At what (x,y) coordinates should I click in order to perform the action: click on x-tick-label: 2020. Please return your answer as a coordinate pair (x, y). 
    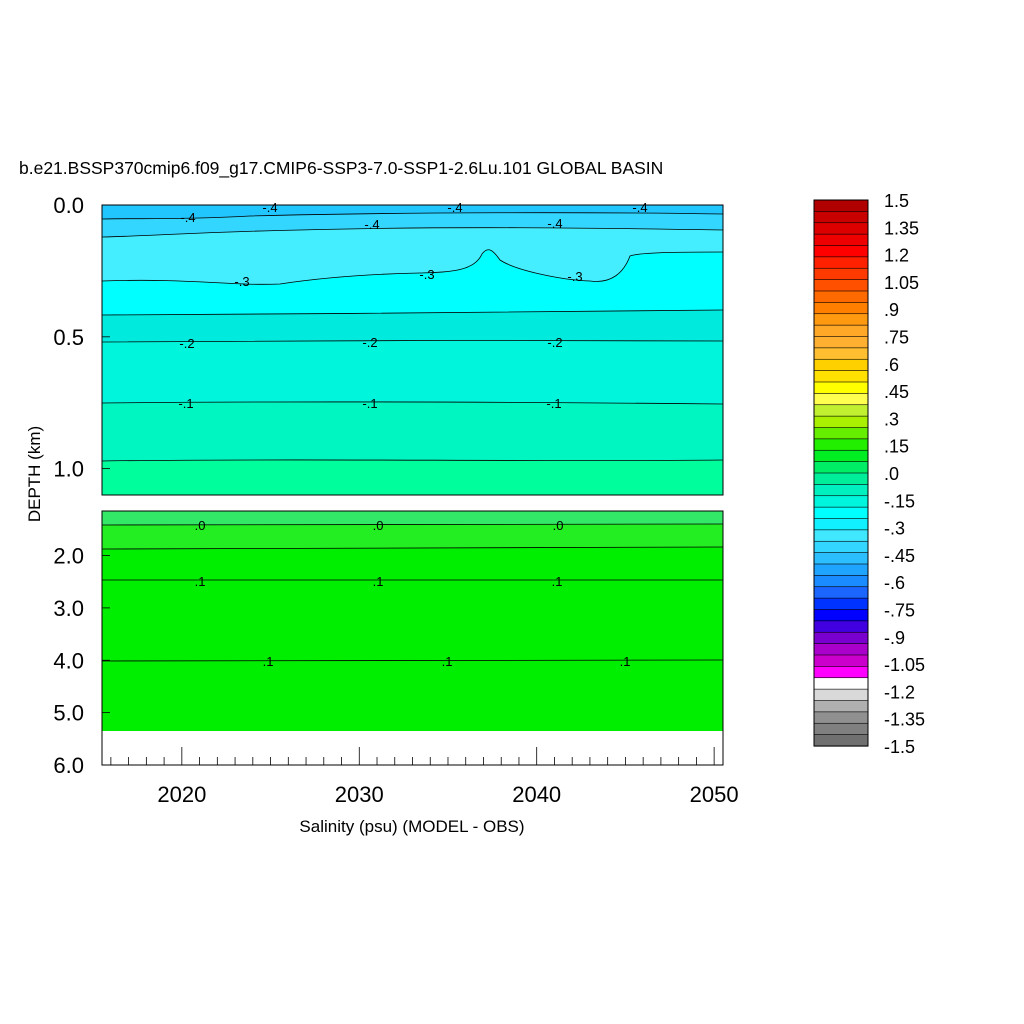
    Looking at the image, I should click on (181, 794).